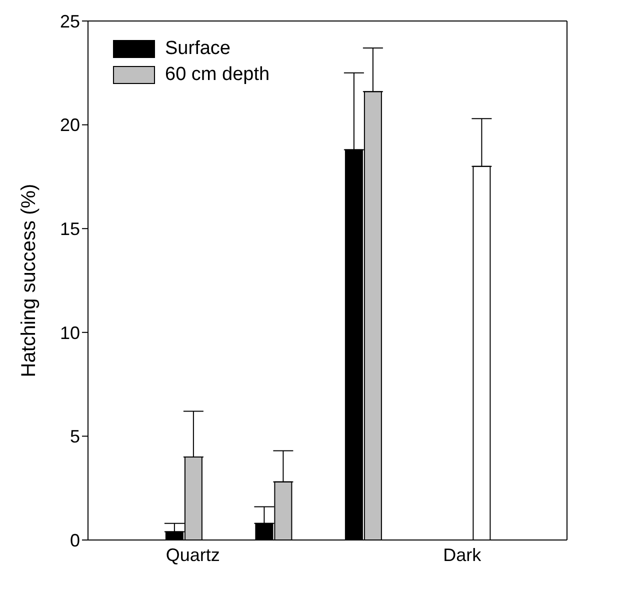 Image resolution: width=617 pixels, height=600 pixels. Describe the element at coordinates (70, 332) in the screenshot. I see `y-tick-label: 10` at that location.